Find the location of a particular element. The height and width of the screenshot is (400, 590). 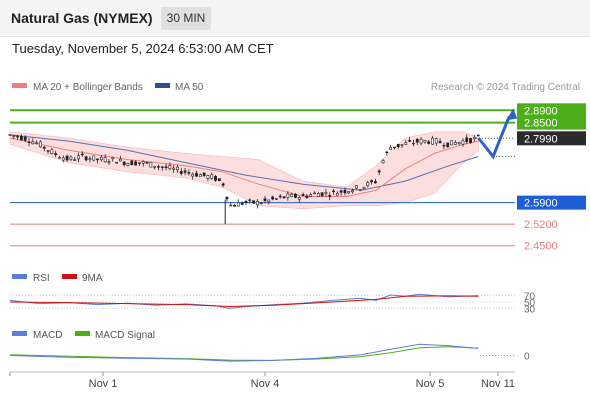

x-tick-label: Nov 5 is located at coordinates (430, 384).